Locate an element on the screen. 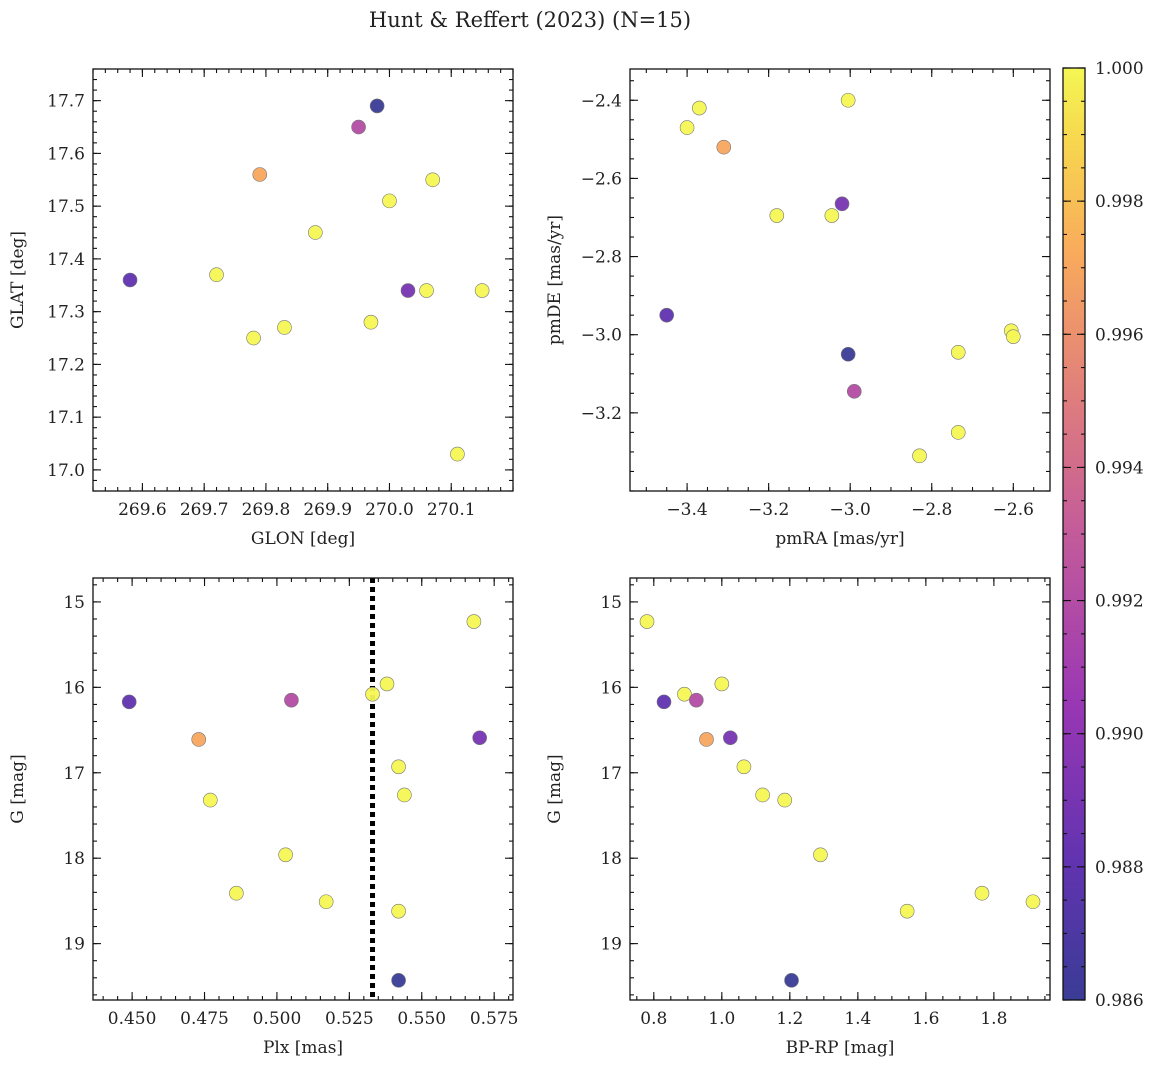 This screenshot has width=1160, height=1068. y-tick-label: 17.1 is located at coordinates (66, 418).